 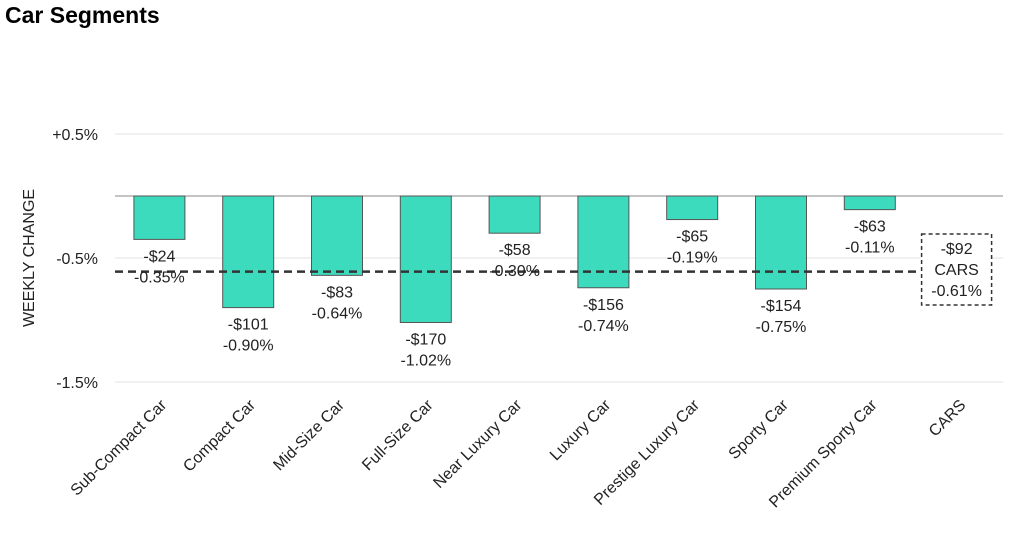 I want to click on x-tick-label: Near Luxury Car, so click(x=477, y=443).